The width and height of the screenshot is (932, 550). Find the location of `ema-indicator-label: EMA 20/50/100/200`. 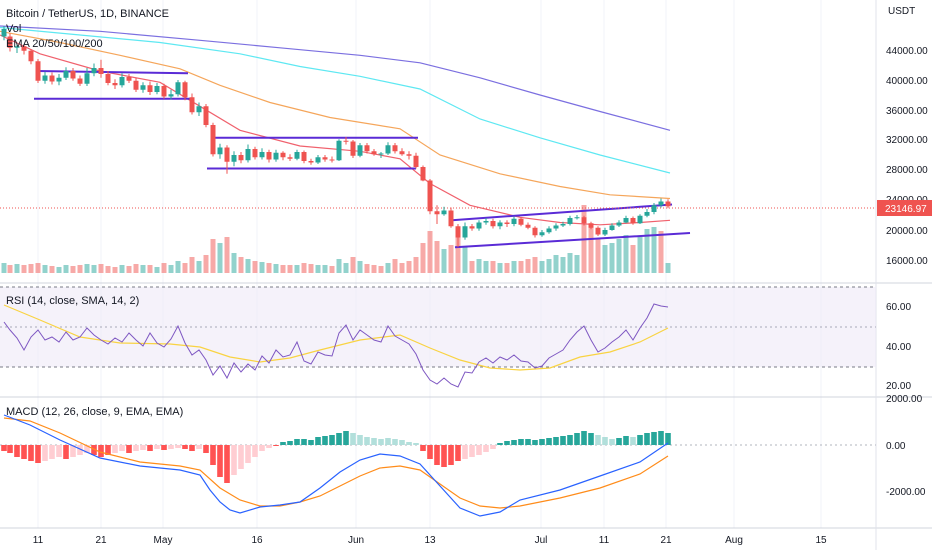

ema-indicator-label: EMA 20/50/100/200 is located at coordinates (54, 44).